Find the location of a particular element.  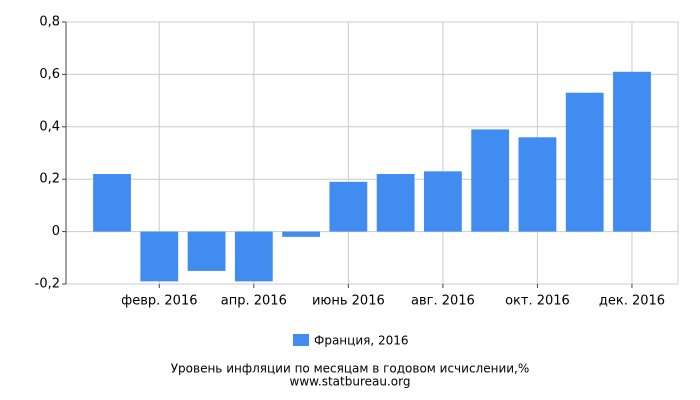

x-tick-label: февр. 2016 is located at coordinates (159, 301).